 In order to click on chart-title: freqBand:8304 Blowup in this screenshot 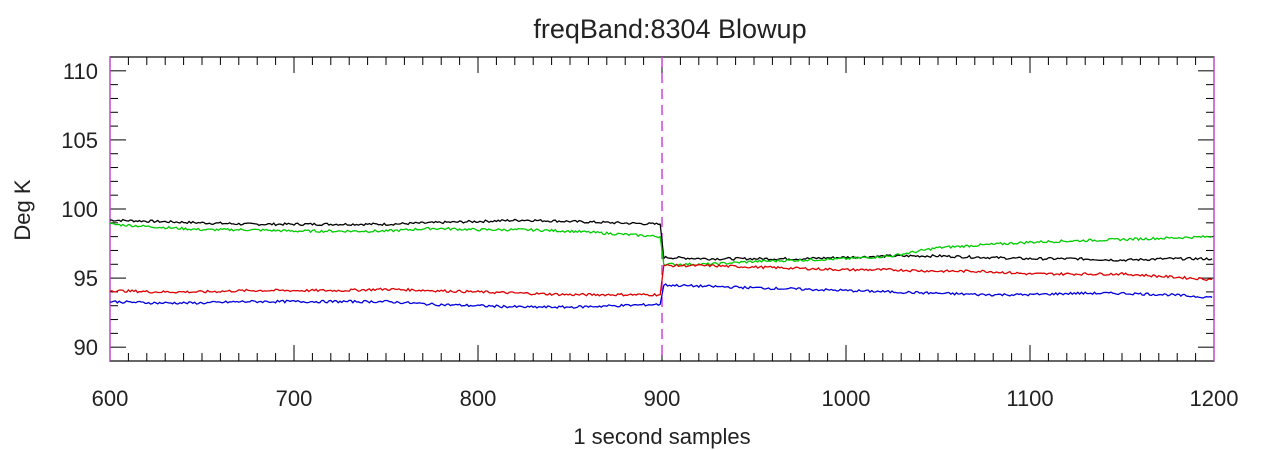, I will do `click(669, 29)`.